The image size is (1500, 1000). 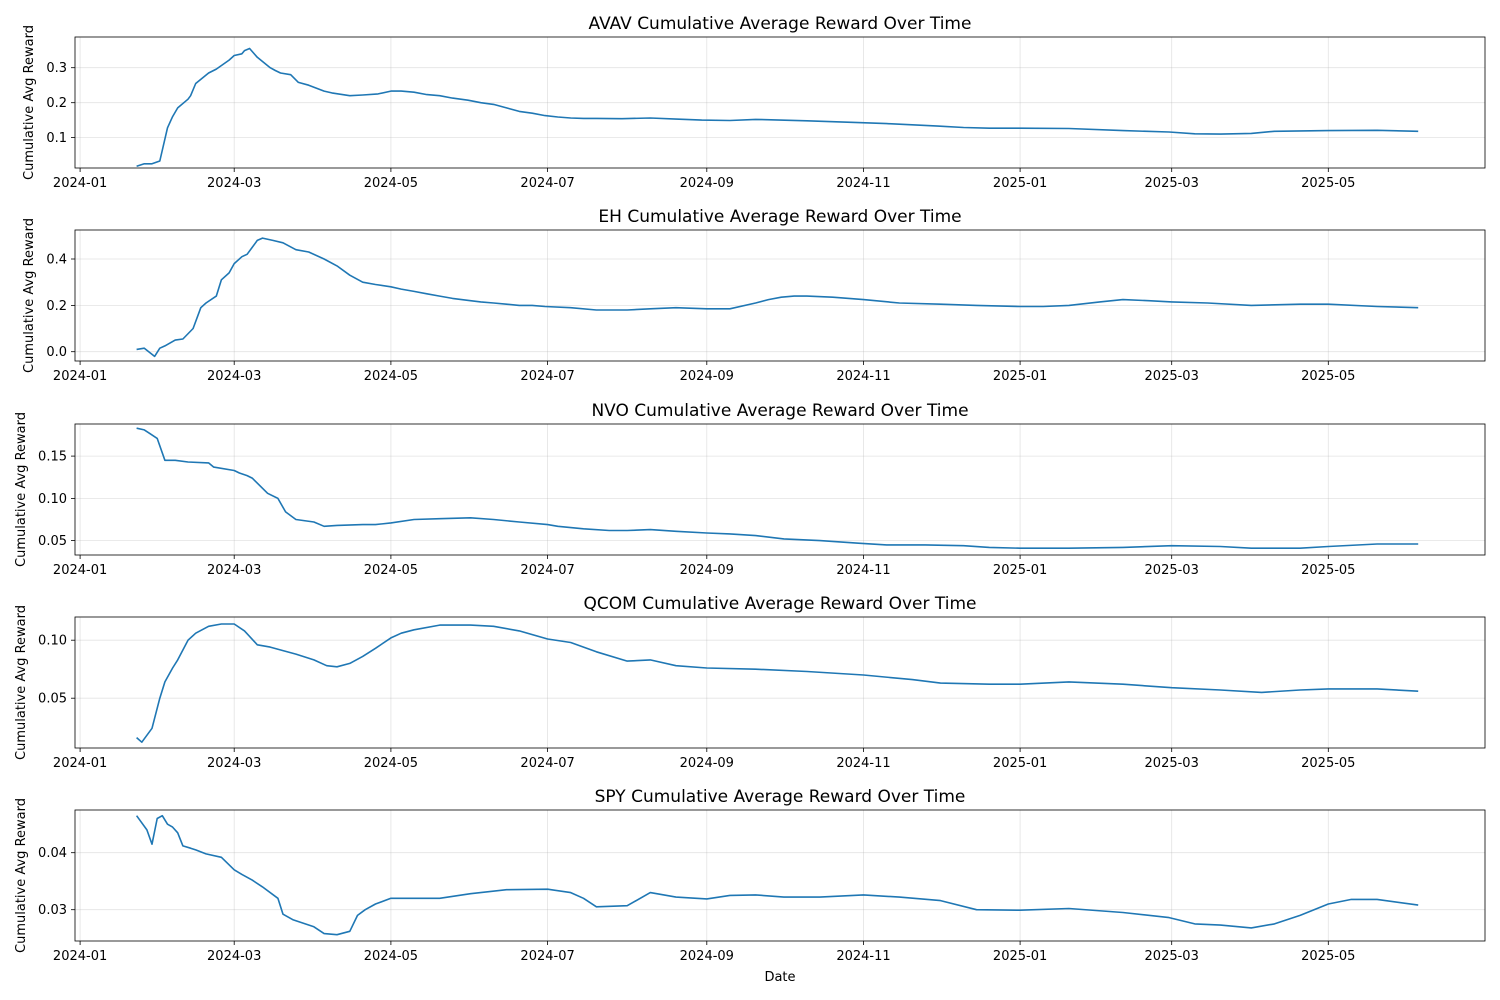 What do you see at coordinates (52, 853) in the screenshot?
I see `y-tick-label: 0.04` at bounding box center [52, 853].